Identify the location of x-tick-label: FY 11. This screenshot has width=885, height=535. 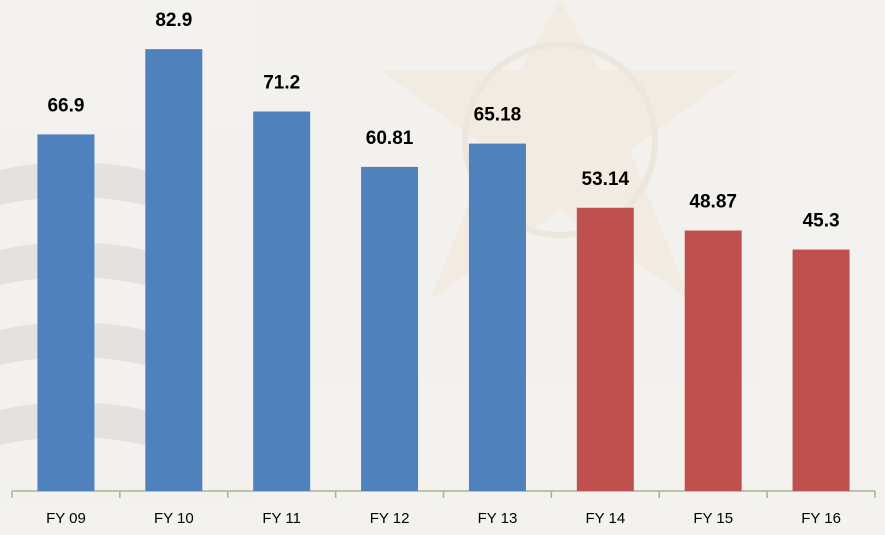
(281, 518).